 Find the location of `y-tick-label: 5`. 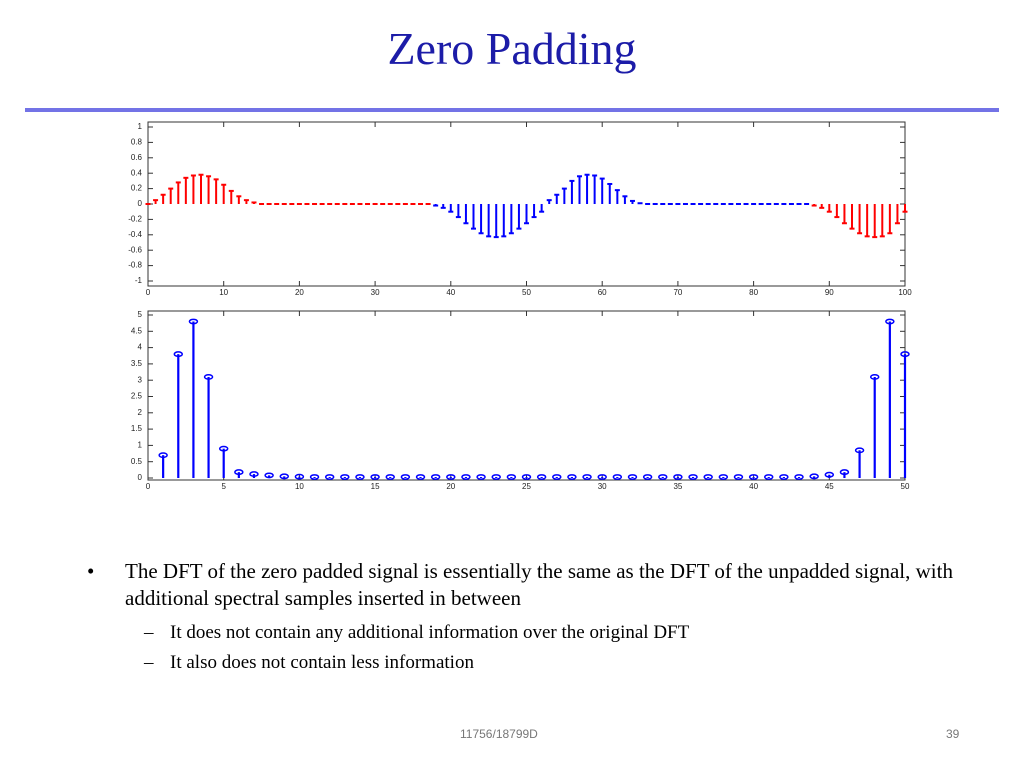

y-tick-label: 5 is located at coordinates (140, 314).